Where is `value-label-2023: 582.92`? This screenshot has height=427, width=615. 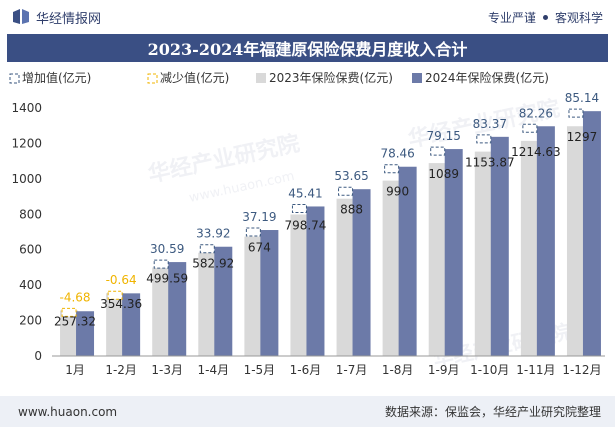
value-label-2023: 582.92 is located at coordinates (213, 264).